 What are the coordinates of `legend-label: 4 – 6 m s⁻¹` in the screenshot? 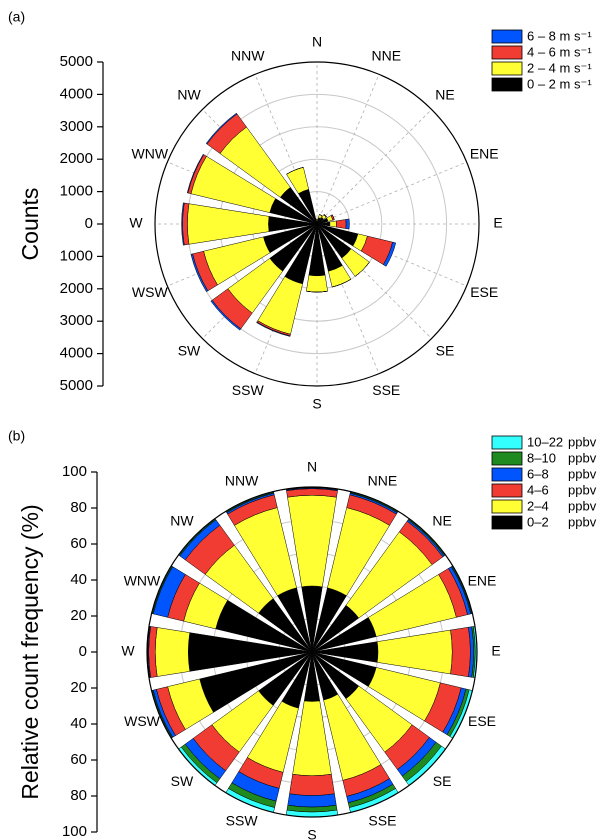 It's located at (559, 51).